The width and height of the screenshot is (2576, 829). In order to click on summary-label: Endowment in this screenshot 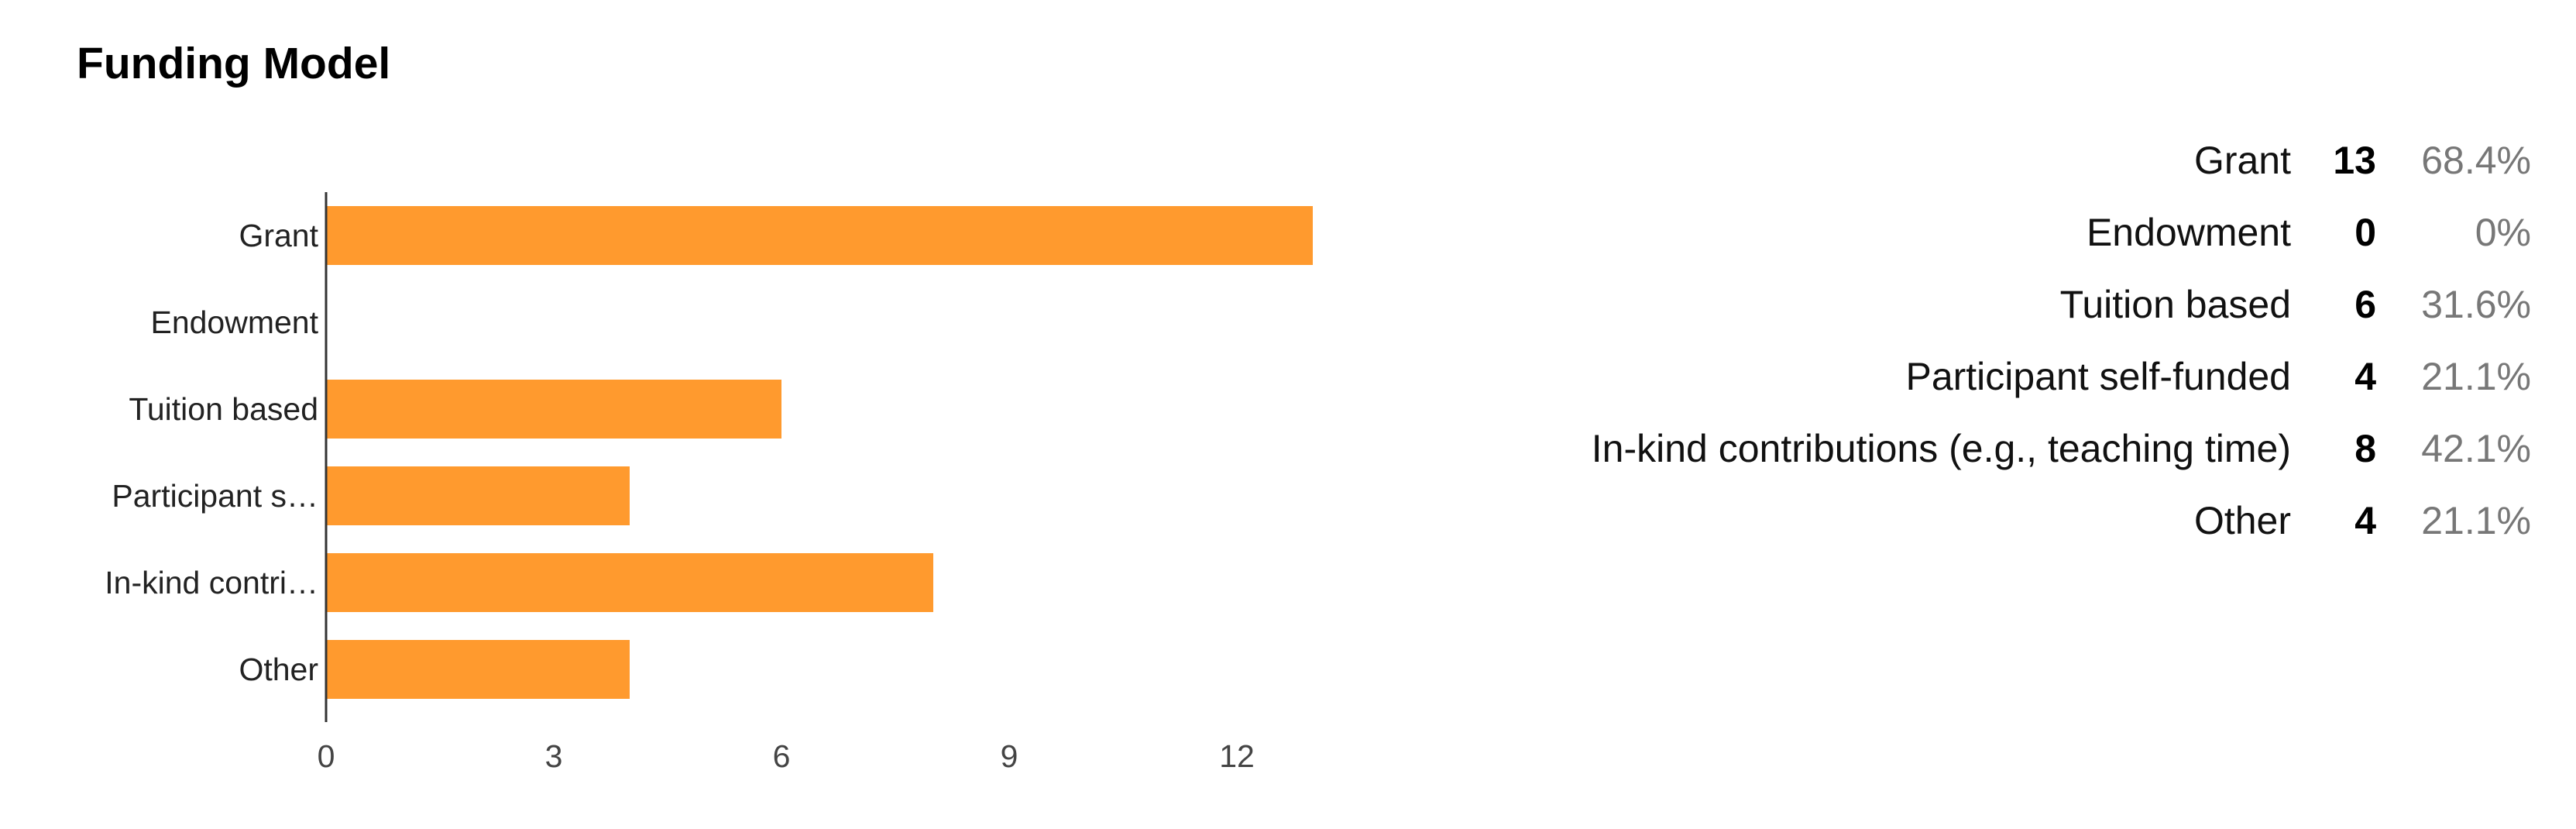, I will do `click(2188, 232)`.